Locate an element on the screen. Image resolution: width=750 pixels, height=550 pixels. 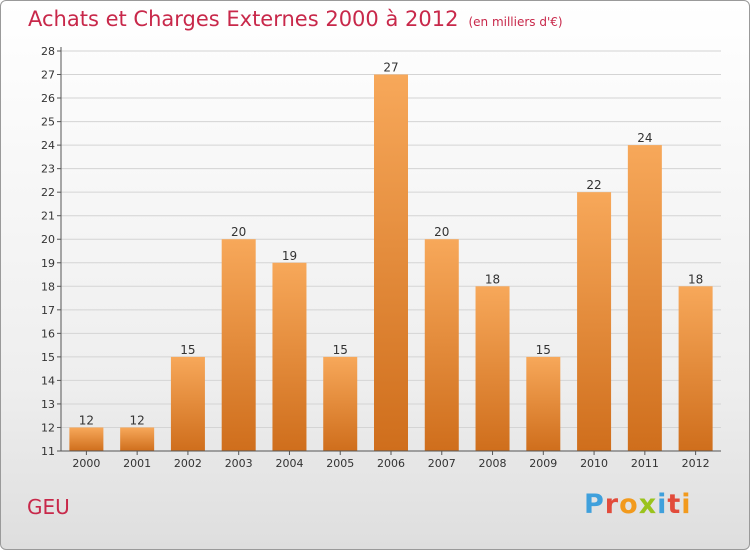
y-tick-label: 12 is located at coordinates (48, 427).